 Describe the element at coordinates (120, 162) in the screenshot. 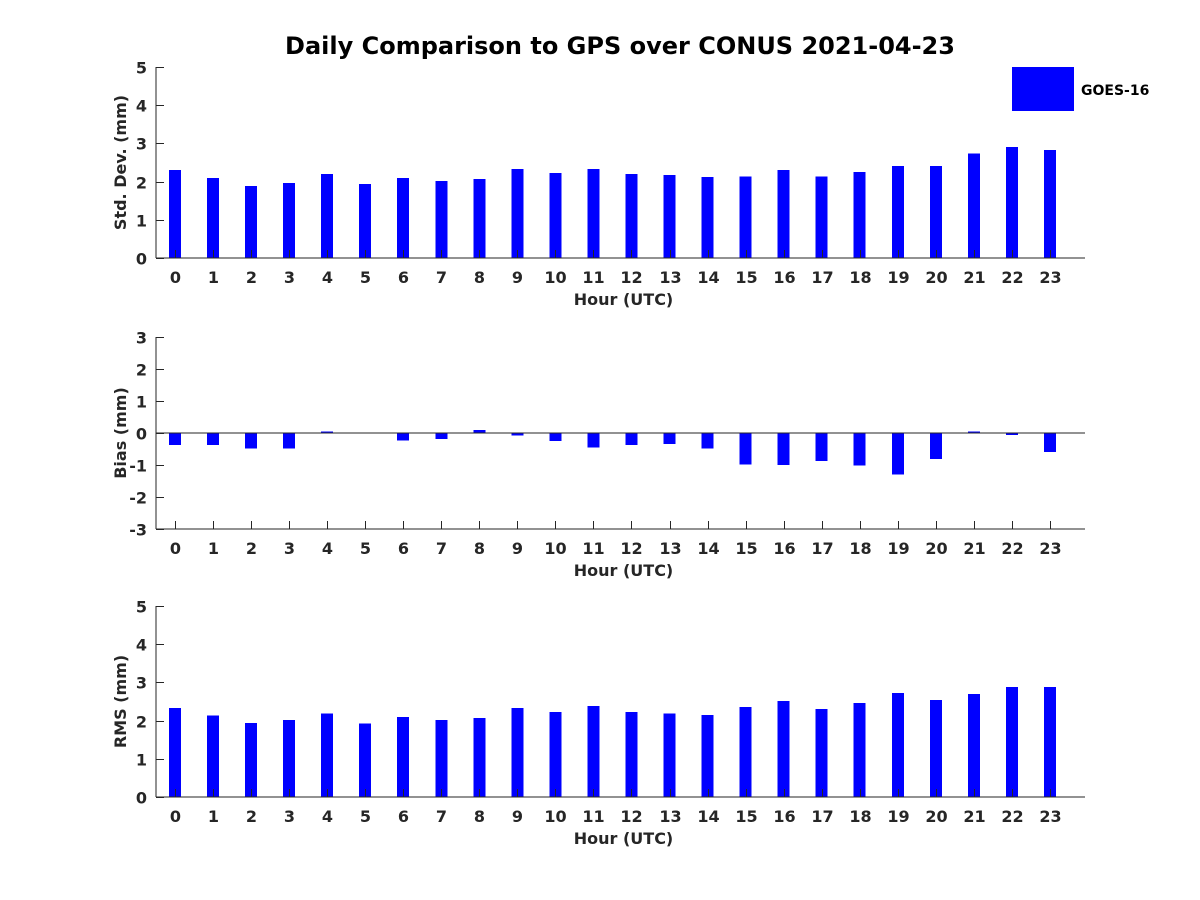

I see `std-dev-y-axis-label: Std. Dev. (mm)` at that location.